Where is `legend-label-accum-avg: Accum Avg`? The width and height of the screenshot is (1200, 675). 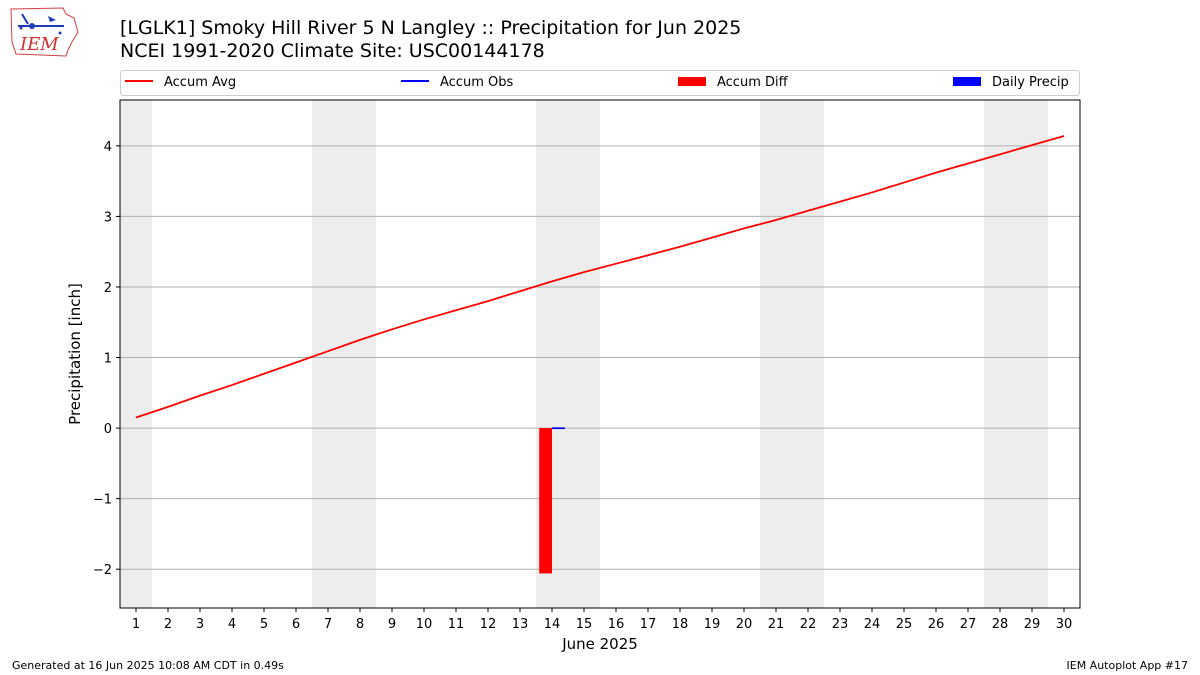
legend-label-accum-avg: Accum Avg is located at coordinates (200, 82).